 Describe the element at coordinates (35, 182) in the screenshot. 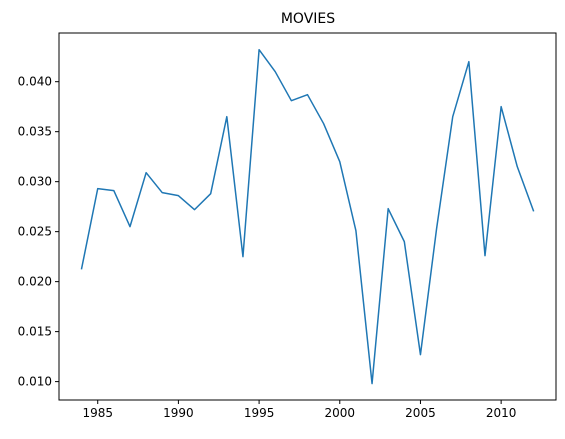

I see `y-tick-label: 0.030` at that location.